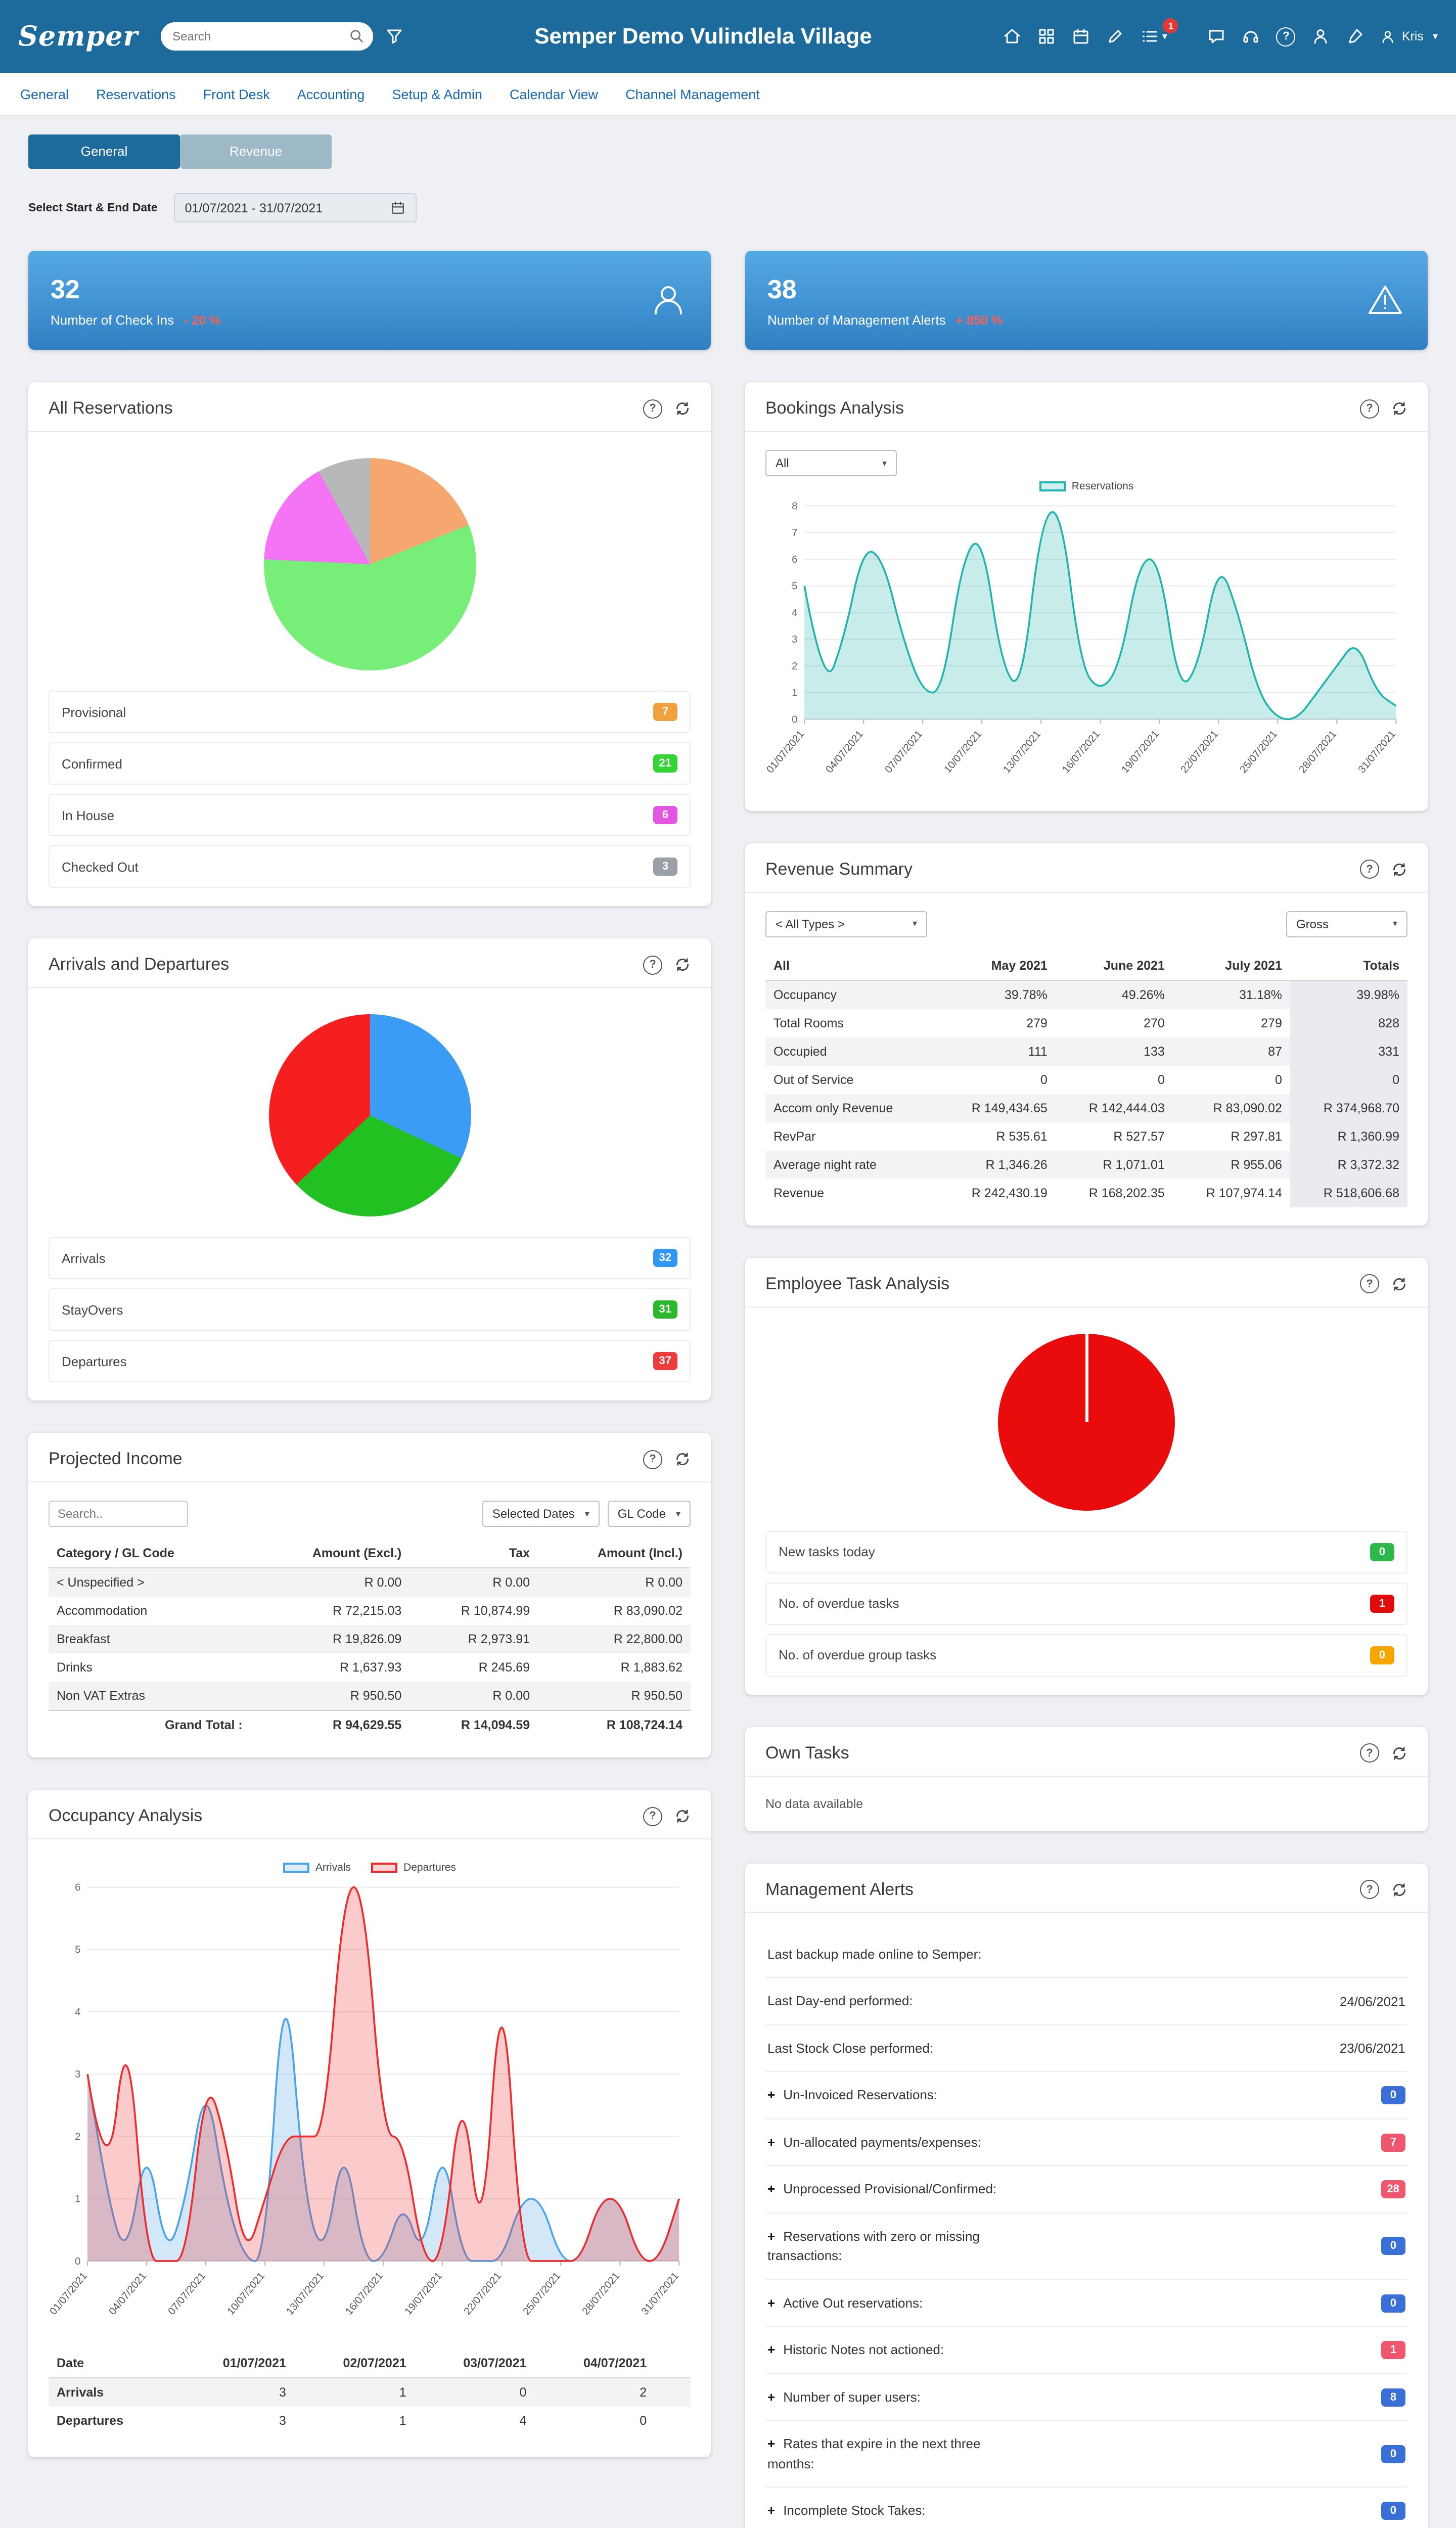 The width and height of the screenshot is (1456, 2528). I want to click on own-tasks-empty-text: No data available, so click(814, 1804).